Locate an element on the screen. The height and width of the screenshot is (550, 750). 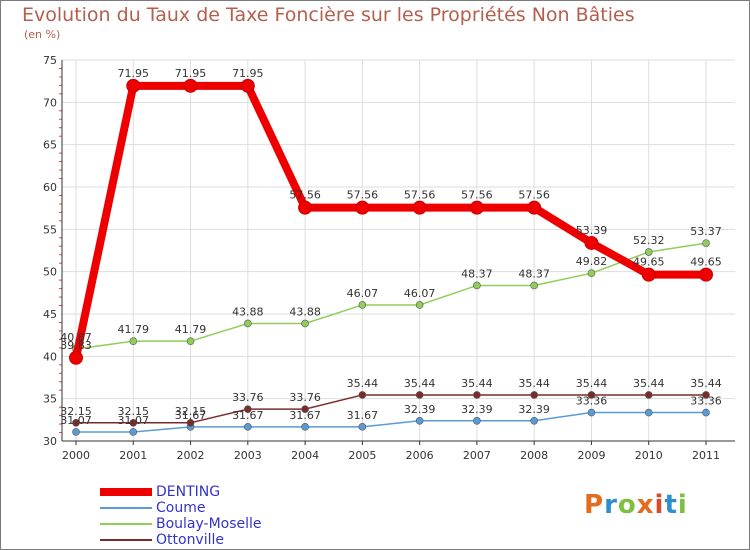
legend-label-boulay-moselle: Boulay-Moselle is located at coordinates (209, 524).